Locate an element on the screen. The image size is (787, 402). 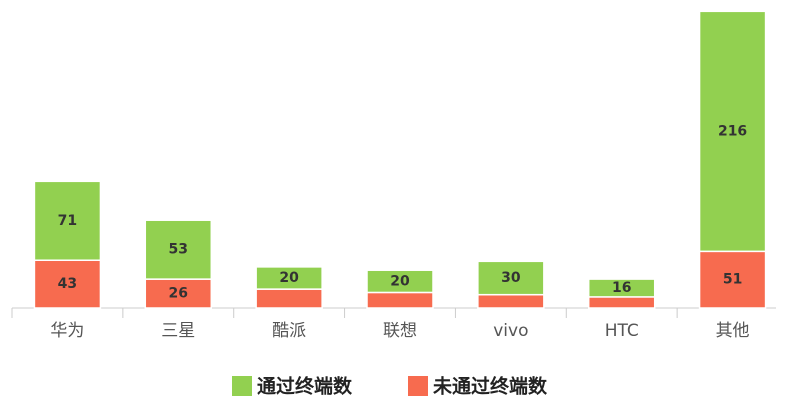
x-tick-label: 其他 is located at coordinates (733, 331).